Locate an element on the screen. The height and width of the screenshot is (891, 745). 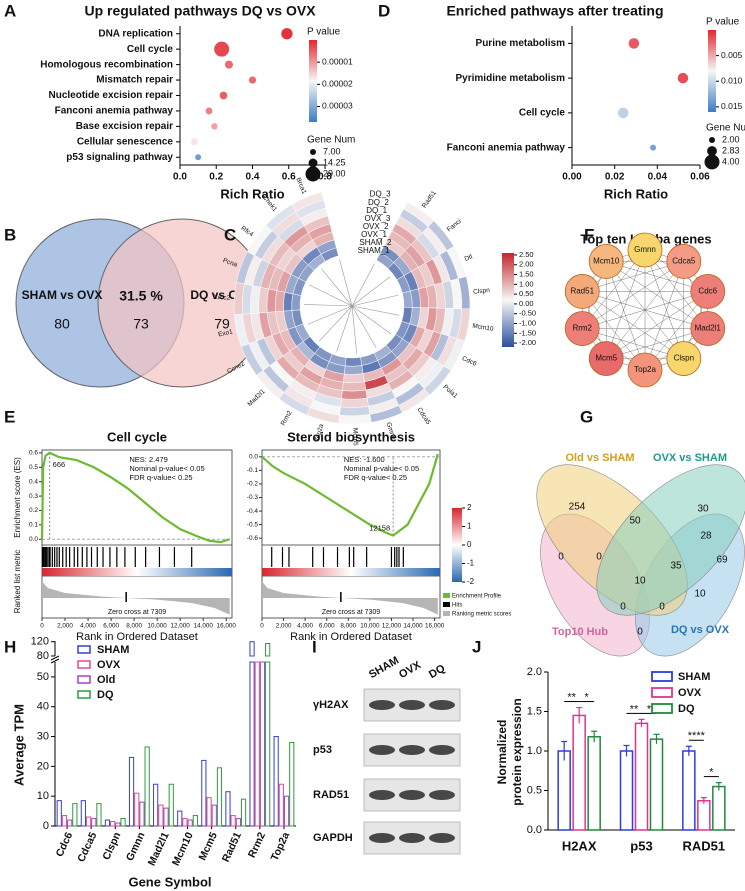
panel-letter: C is located at coordinates (230, 234).